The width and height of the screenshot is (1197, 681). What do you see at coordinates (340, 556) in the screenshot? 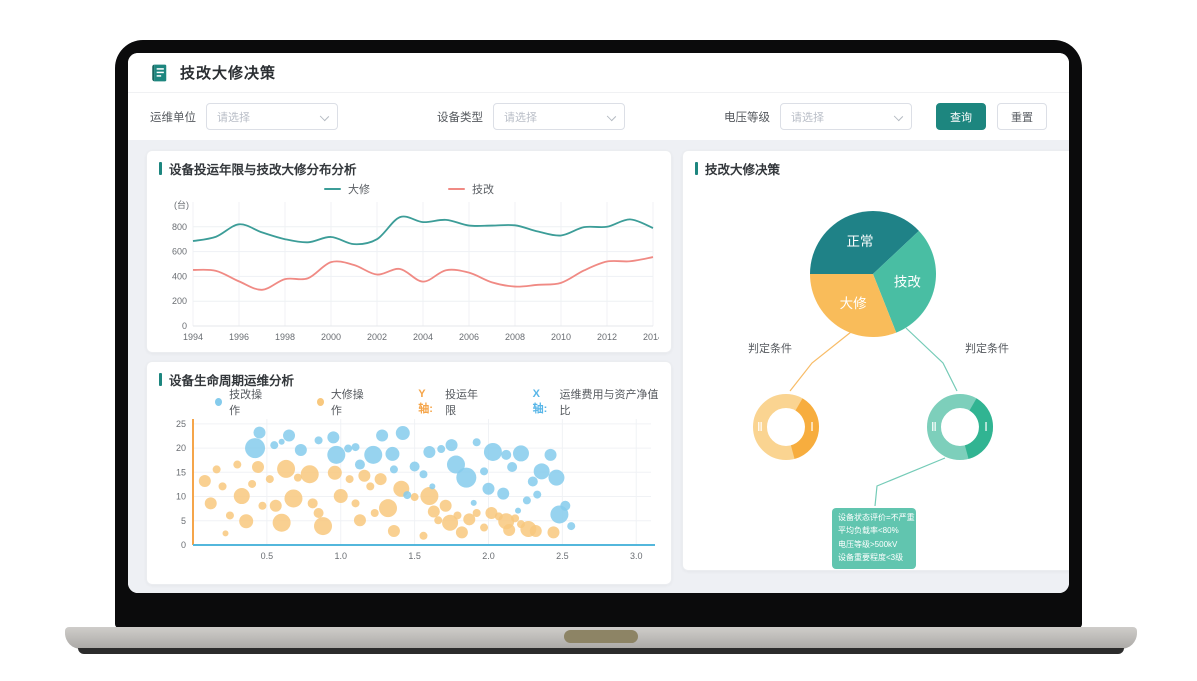
I see `svg-text: 1.0` at bounding box center [340, 556].